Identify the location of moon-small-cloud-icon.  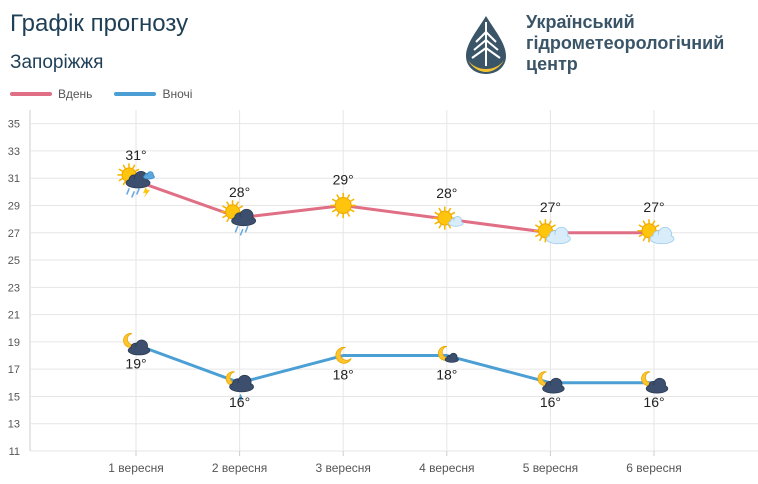
(448, 354).